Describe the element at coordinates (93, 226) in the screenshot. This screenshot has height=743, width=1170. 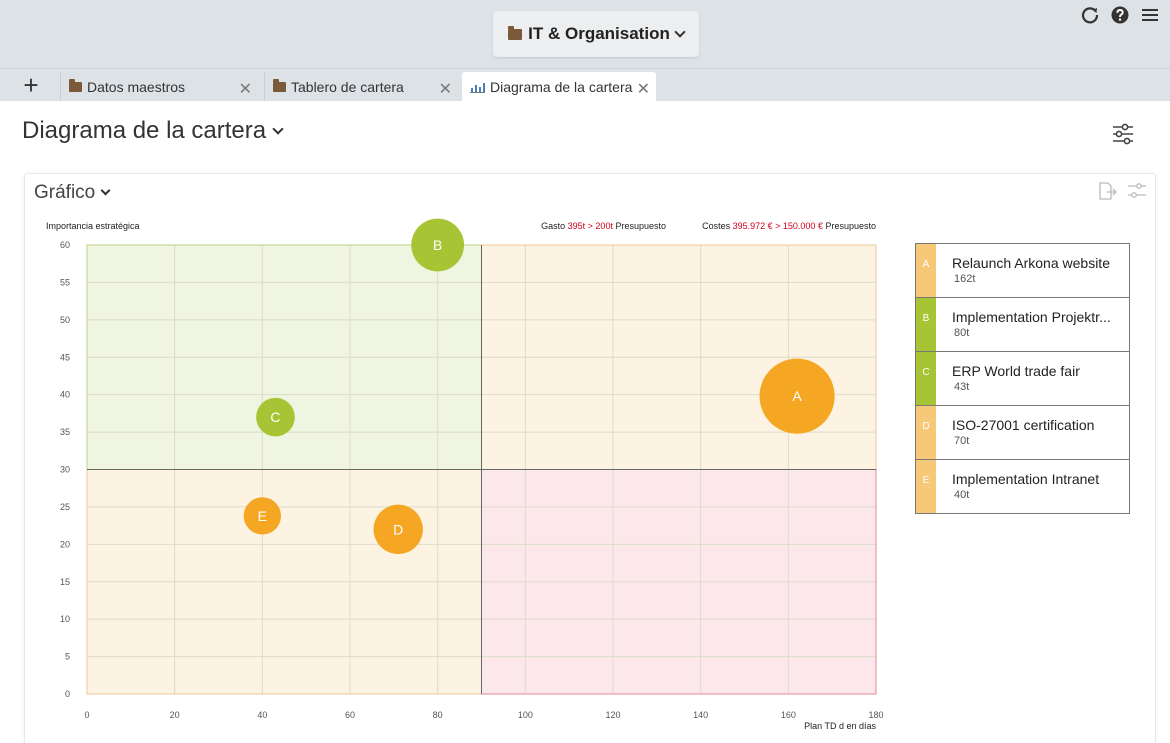
I see `y-axis-label: Importancia estratégica` at that location.